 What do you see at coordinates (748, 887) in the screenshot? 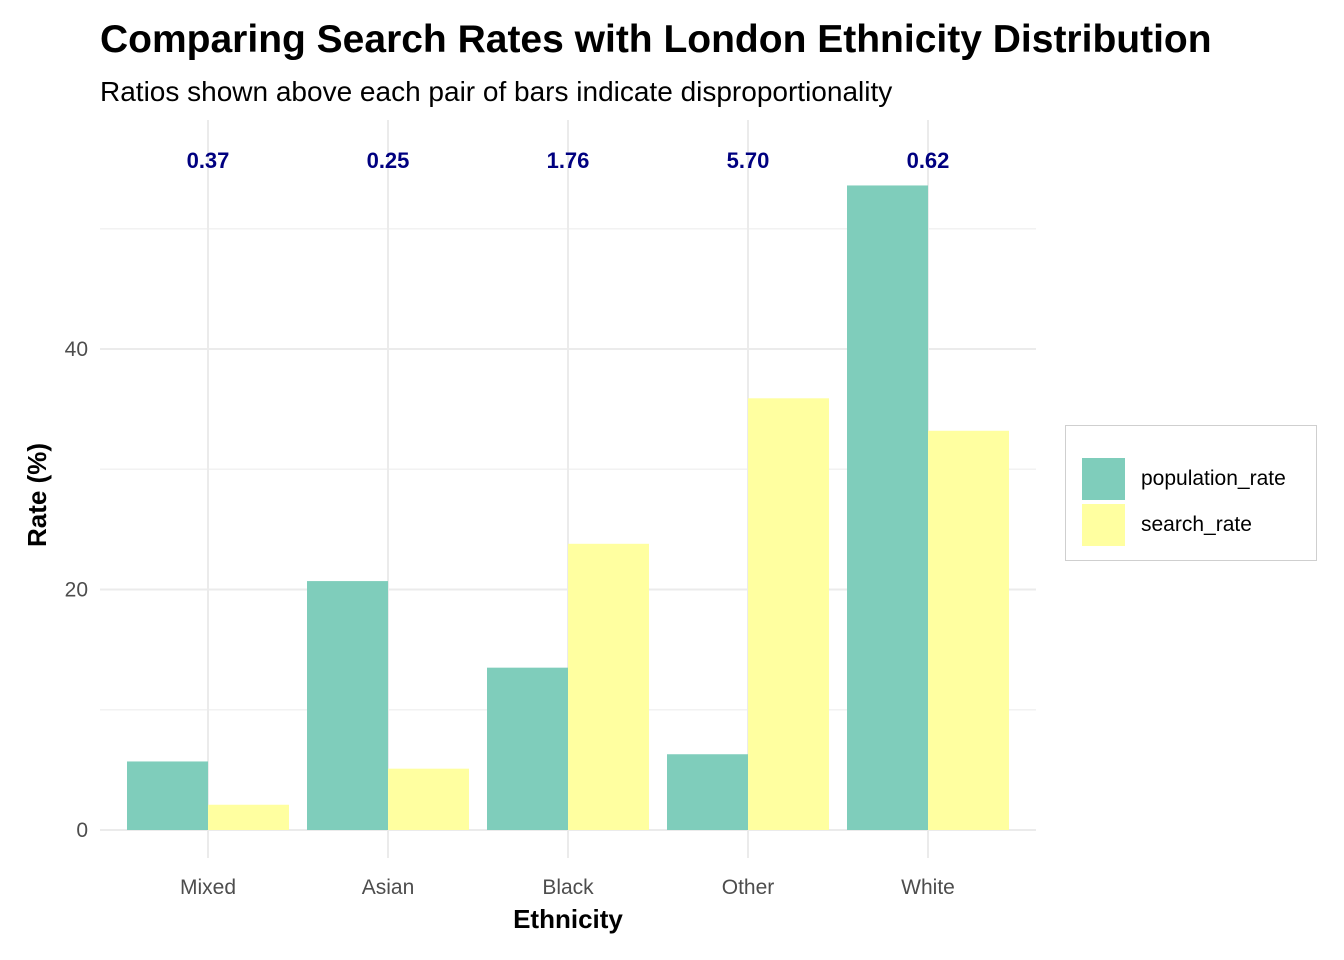
I see `x-tick-label-other: Other` at bounding box center [748, 887].